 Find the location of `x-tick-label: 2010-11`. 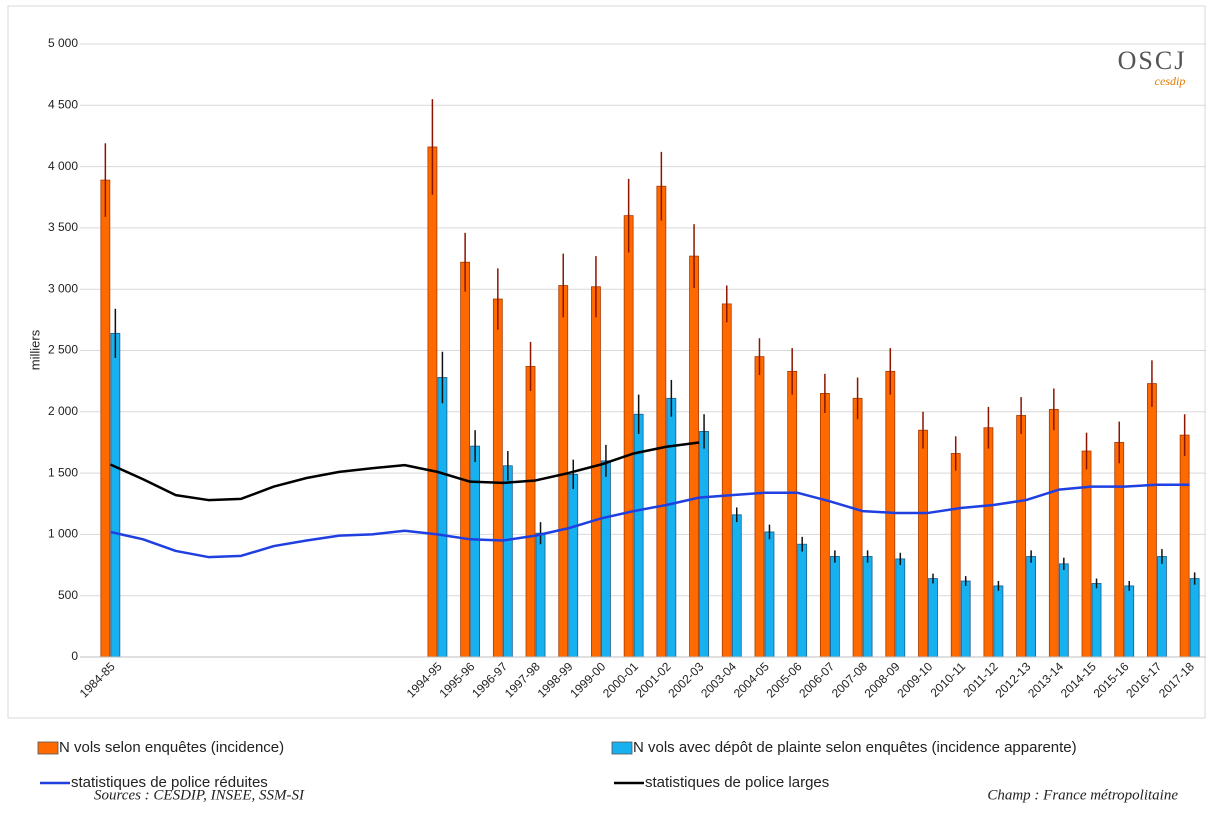

x-tick-label: 2010-11 is located at coordinates (948, 679).